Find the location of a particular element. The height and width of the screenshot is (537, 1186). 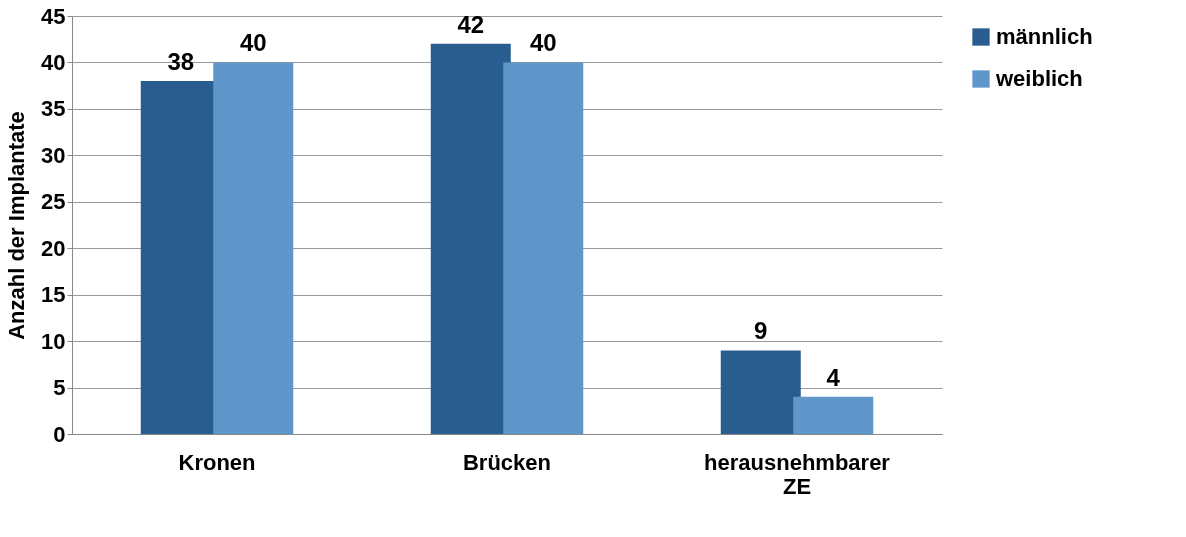

legend-label: männlich is located at coordinates (1044, 36).